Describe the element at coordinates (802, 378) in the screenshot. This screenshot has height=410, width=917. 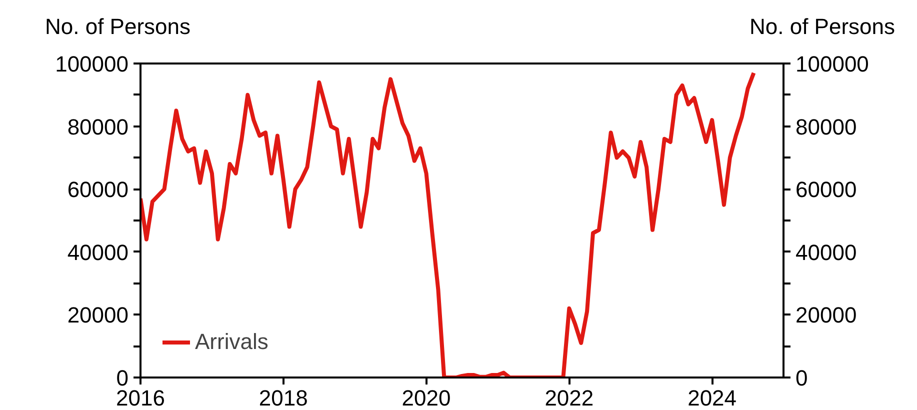
I see `y2-tick-label: 0` at that location.